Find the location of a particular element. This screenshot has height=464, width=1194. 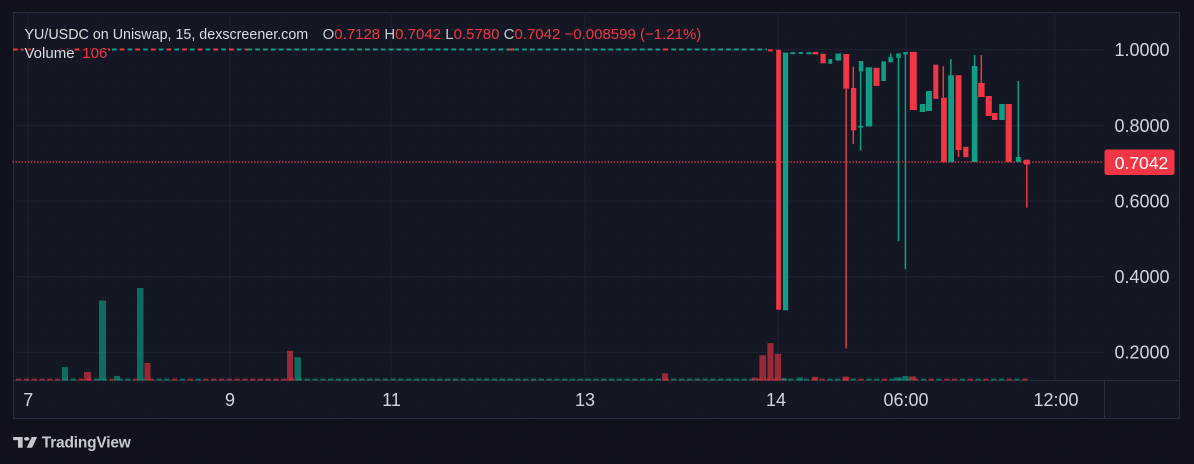

svg-text:YU/USDC on Uniswap, 15, dexscr: YU/USDC on Uniswap, 15, dexscreener.com is located at coordinates (167, 35).